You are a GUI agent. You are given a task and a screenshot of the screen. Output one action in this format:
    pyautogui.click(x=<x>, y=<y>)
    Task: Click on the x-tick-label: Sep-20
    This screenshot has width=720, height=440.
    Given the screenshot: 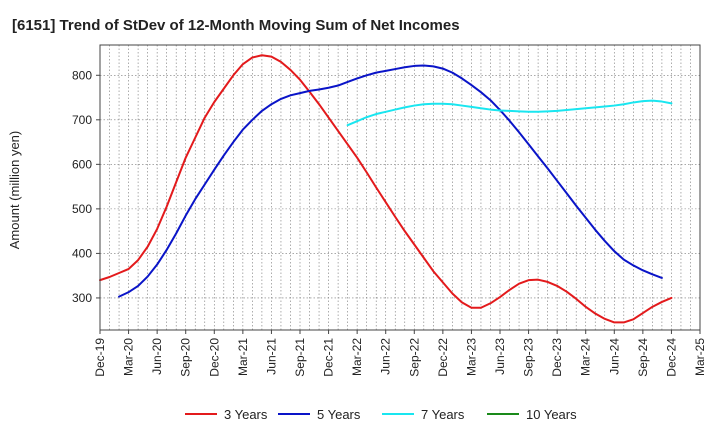 What is the action you would take?
    pyautogui.click(x=186, y=357)
    